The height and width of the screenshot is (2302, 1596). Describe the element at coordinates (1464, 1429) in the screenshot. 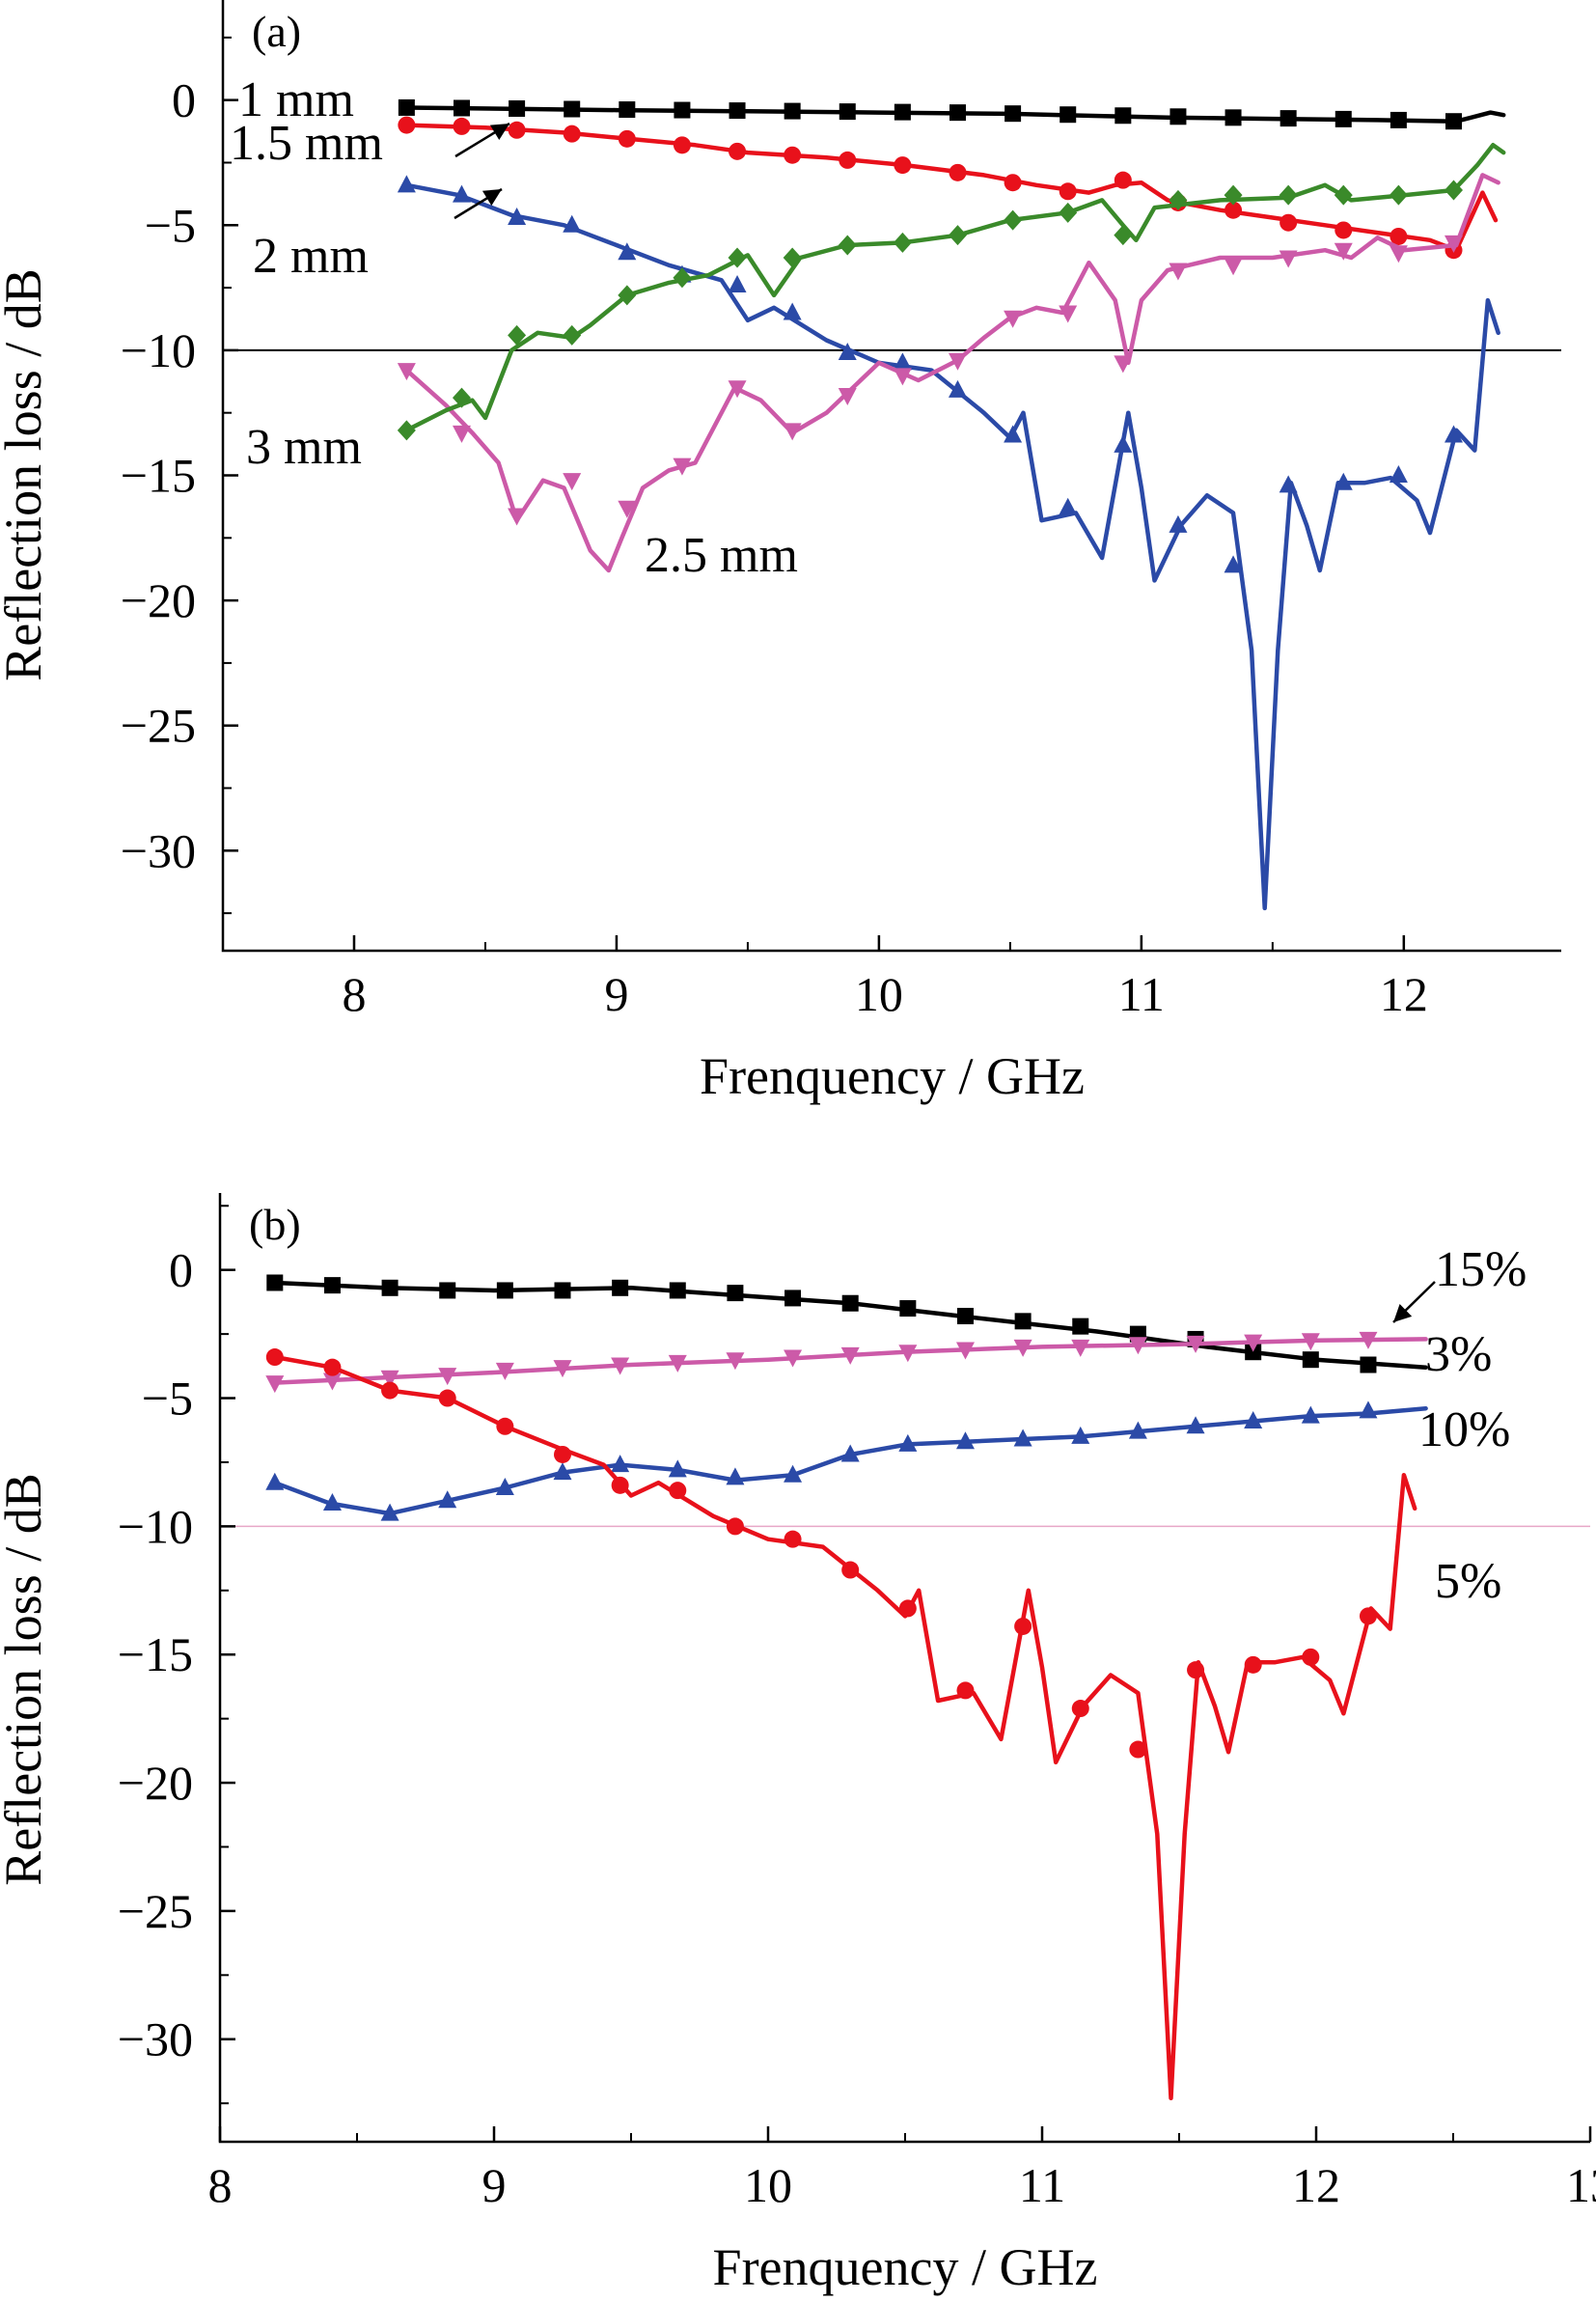

I see `series-label-10: 10%` at that location.